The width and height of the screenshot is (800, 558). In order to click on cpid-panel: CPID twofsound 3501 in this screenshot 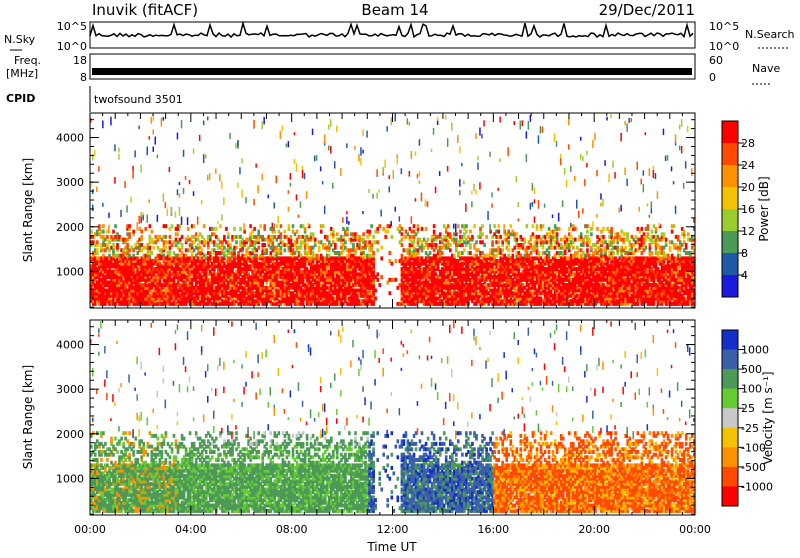, I will do `click(94, 99)`.